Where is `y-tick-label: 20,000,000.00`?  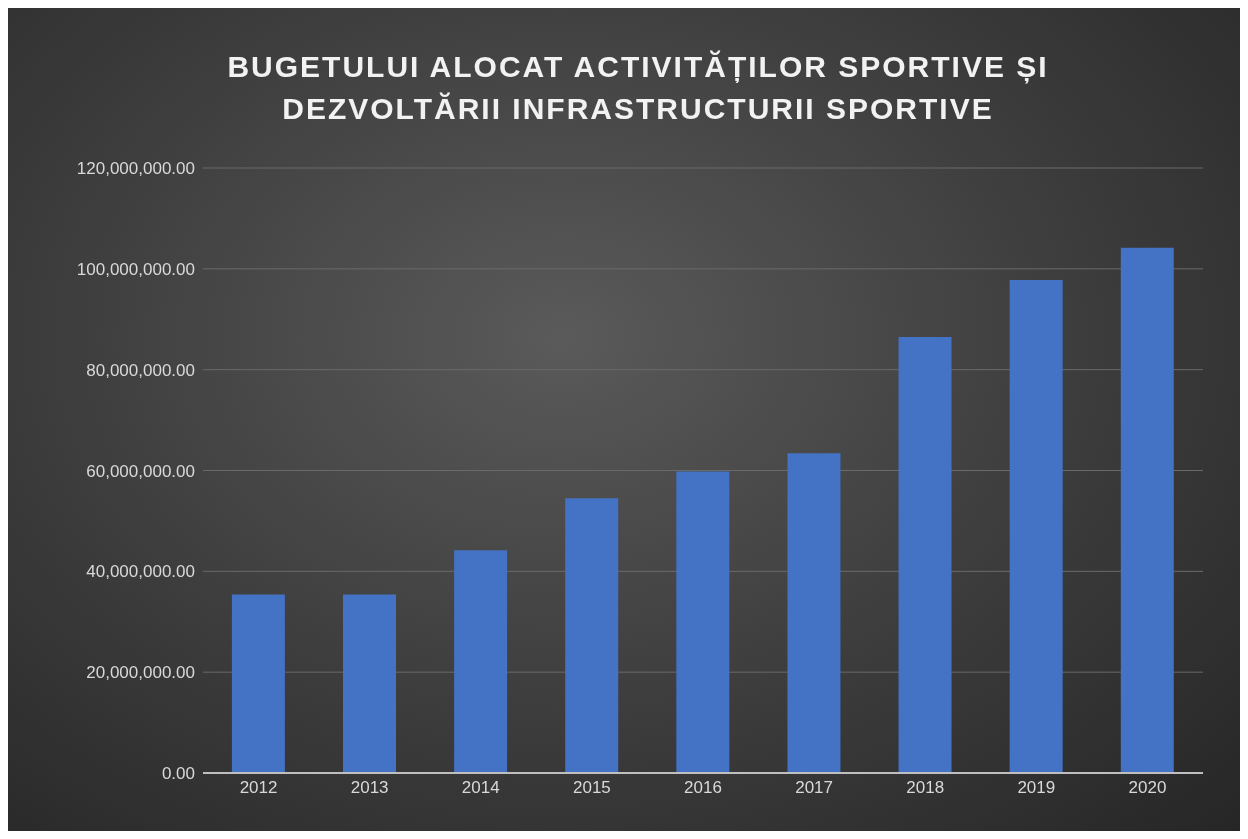 y-tick-label: 20,000,000.00 is located at coordinates (140, 673).